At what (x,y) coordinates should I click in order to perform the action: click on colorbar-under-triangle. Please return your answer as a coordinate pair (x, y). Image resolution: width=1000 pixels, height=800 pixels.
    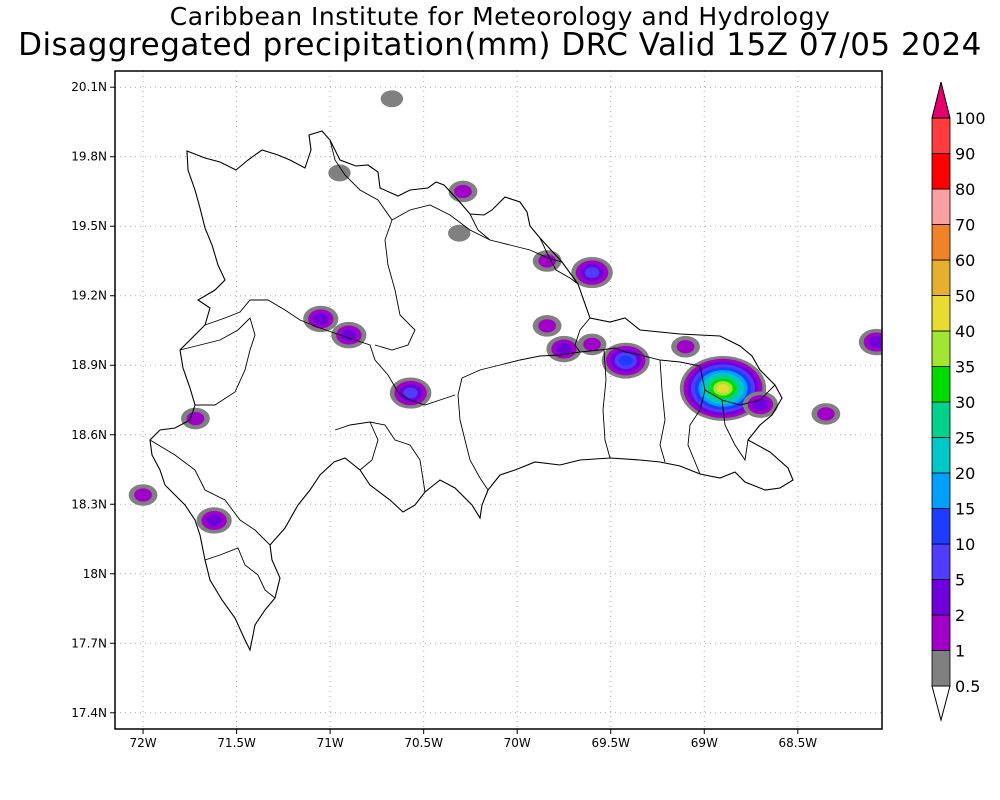
    Looking at the image, I should click on (941, 703).